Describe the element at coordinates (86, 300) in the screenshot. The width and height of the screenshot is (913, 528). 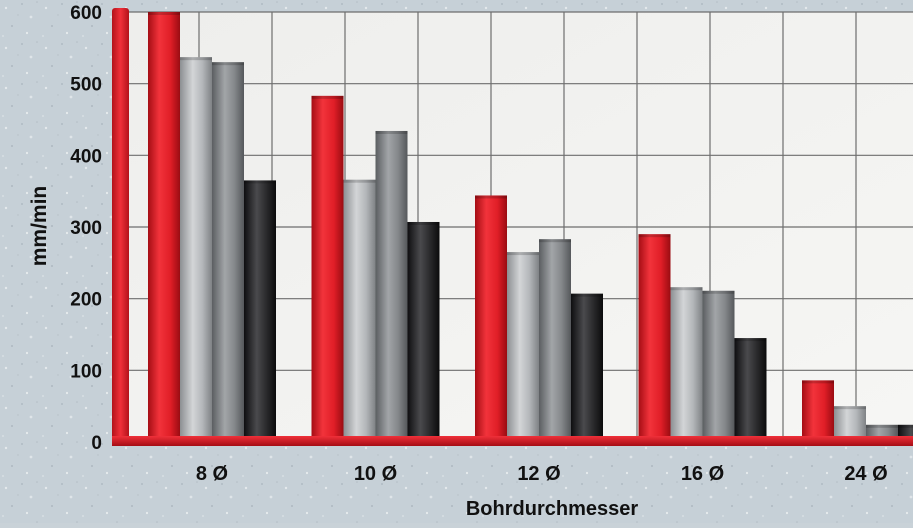
I see `y-tick-label-2: 200` at that location.